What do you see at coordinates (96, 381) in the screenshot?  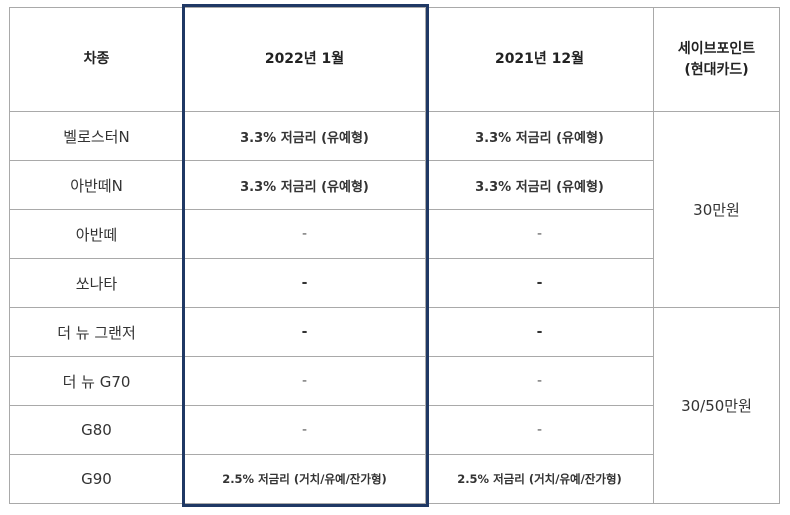 I see `model-cell: 더 뉴 G70` at bounding box center [96, 381].